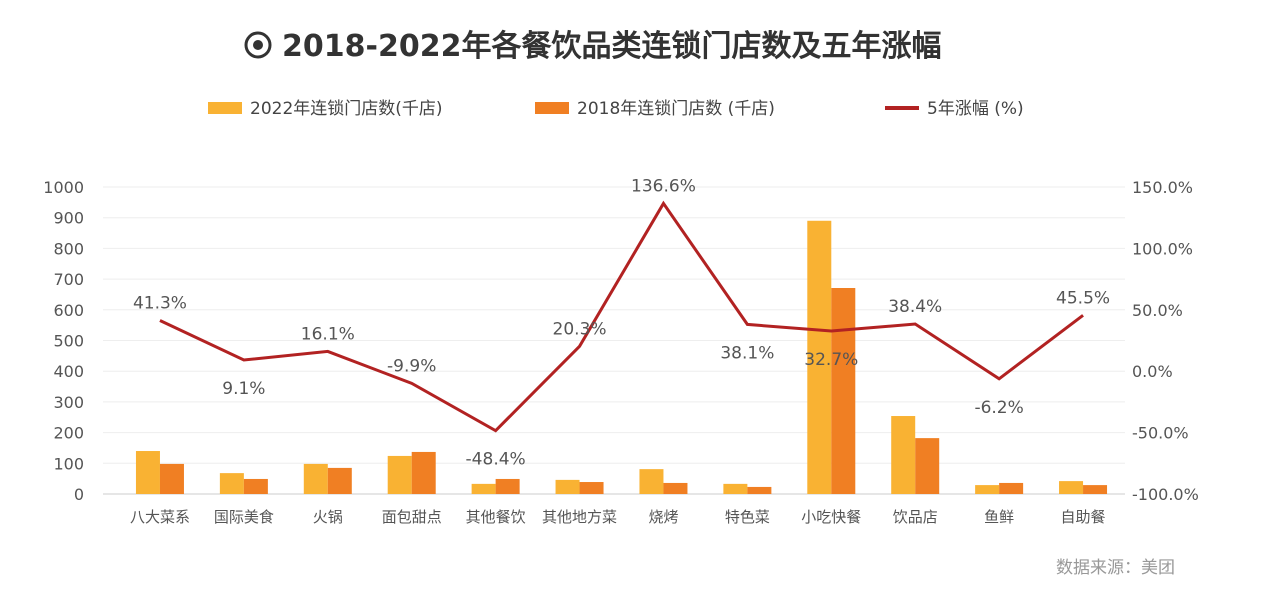  I want to click on growth-data-label: 41.3%, so click(160, 303).